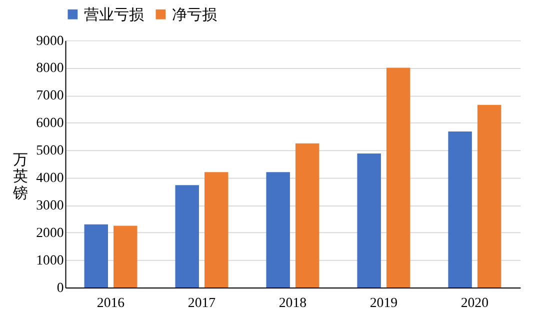  Describe the element at coordinates (195, 15) in the screenshot. I see `legend-label: 净亏损` at that location.